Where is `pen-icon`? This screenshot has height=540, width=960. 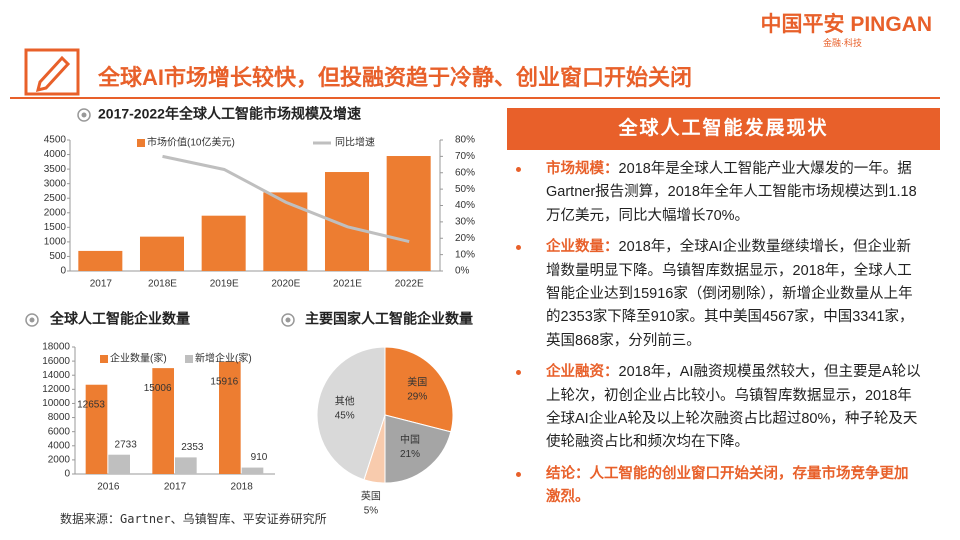
pen-icon is located at coordinates (53, 74).